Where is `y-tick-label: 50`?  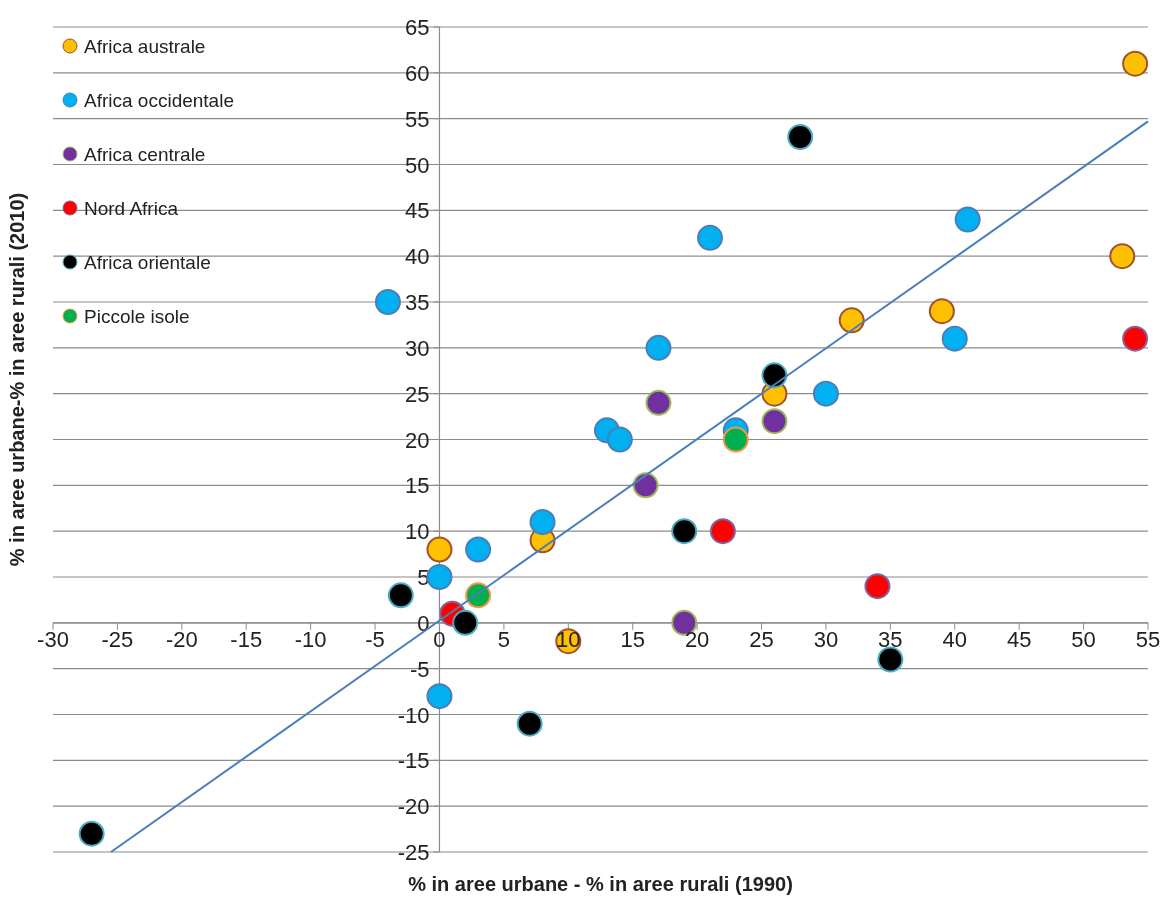
y-tick-label: 50 is located at coordinates (417, 165).